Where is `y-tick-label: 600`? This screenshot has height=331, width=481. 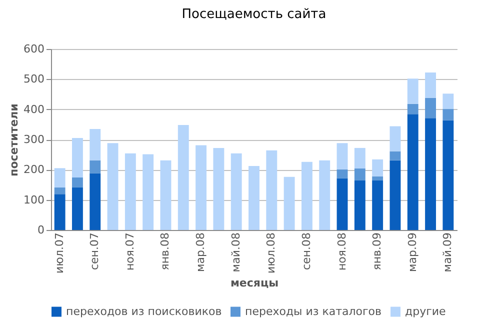
y-tick-label: 600 is located at coordinates (34, 49).